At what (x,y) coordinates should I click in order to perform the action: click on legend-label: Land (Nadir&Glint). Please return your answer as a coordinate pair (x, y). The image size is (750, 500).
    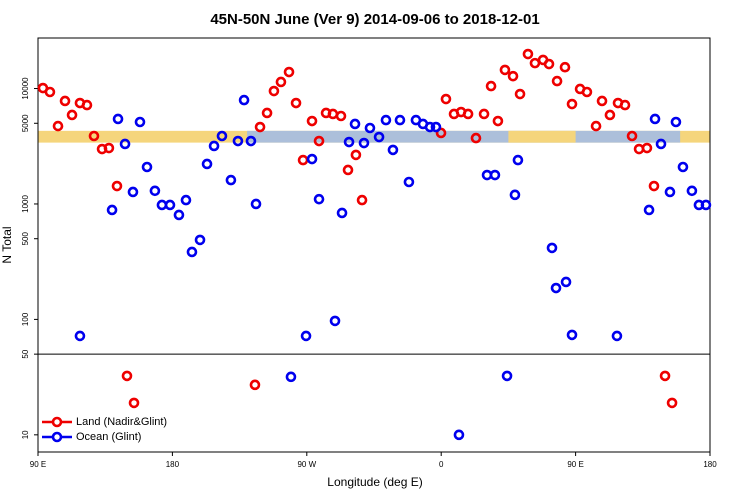
    Looking at the image, I should click on (121, 422).